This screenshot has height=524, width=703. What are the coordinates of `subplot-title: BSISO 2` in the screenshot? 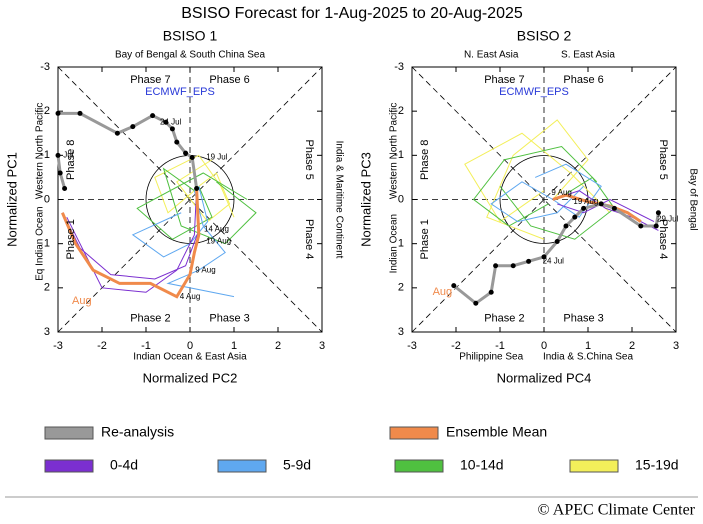 It's located at (544, 36).